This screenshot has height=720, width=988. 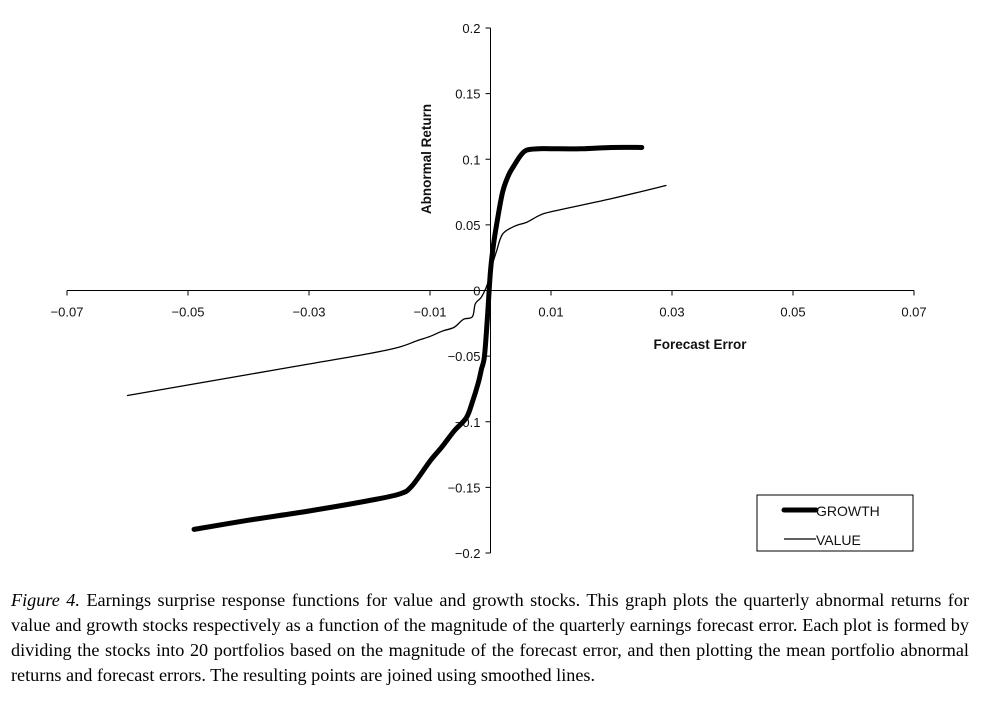 I want to click on y-tick-label: −0.2, so click(x=468, y=553).